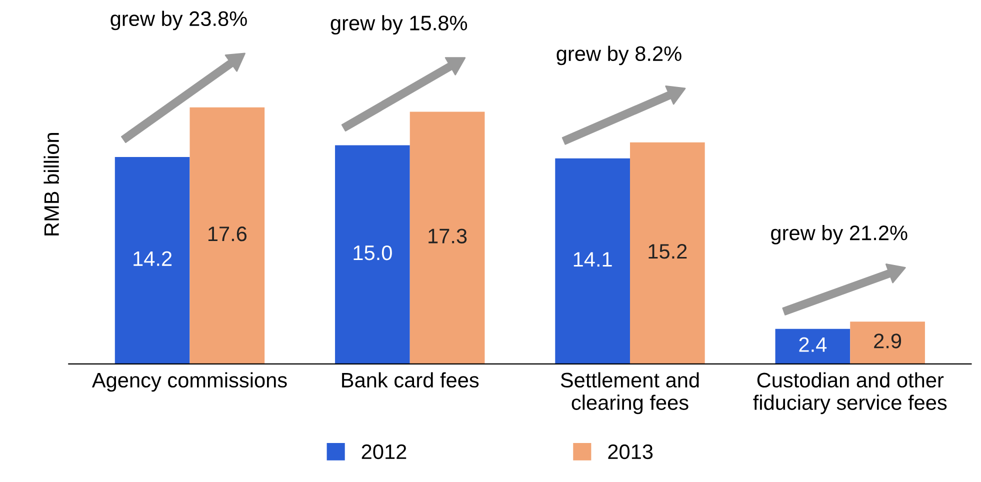 This screenshot has height=482, width=981. I want to click on data-label: 15.0, so click(373, 252).